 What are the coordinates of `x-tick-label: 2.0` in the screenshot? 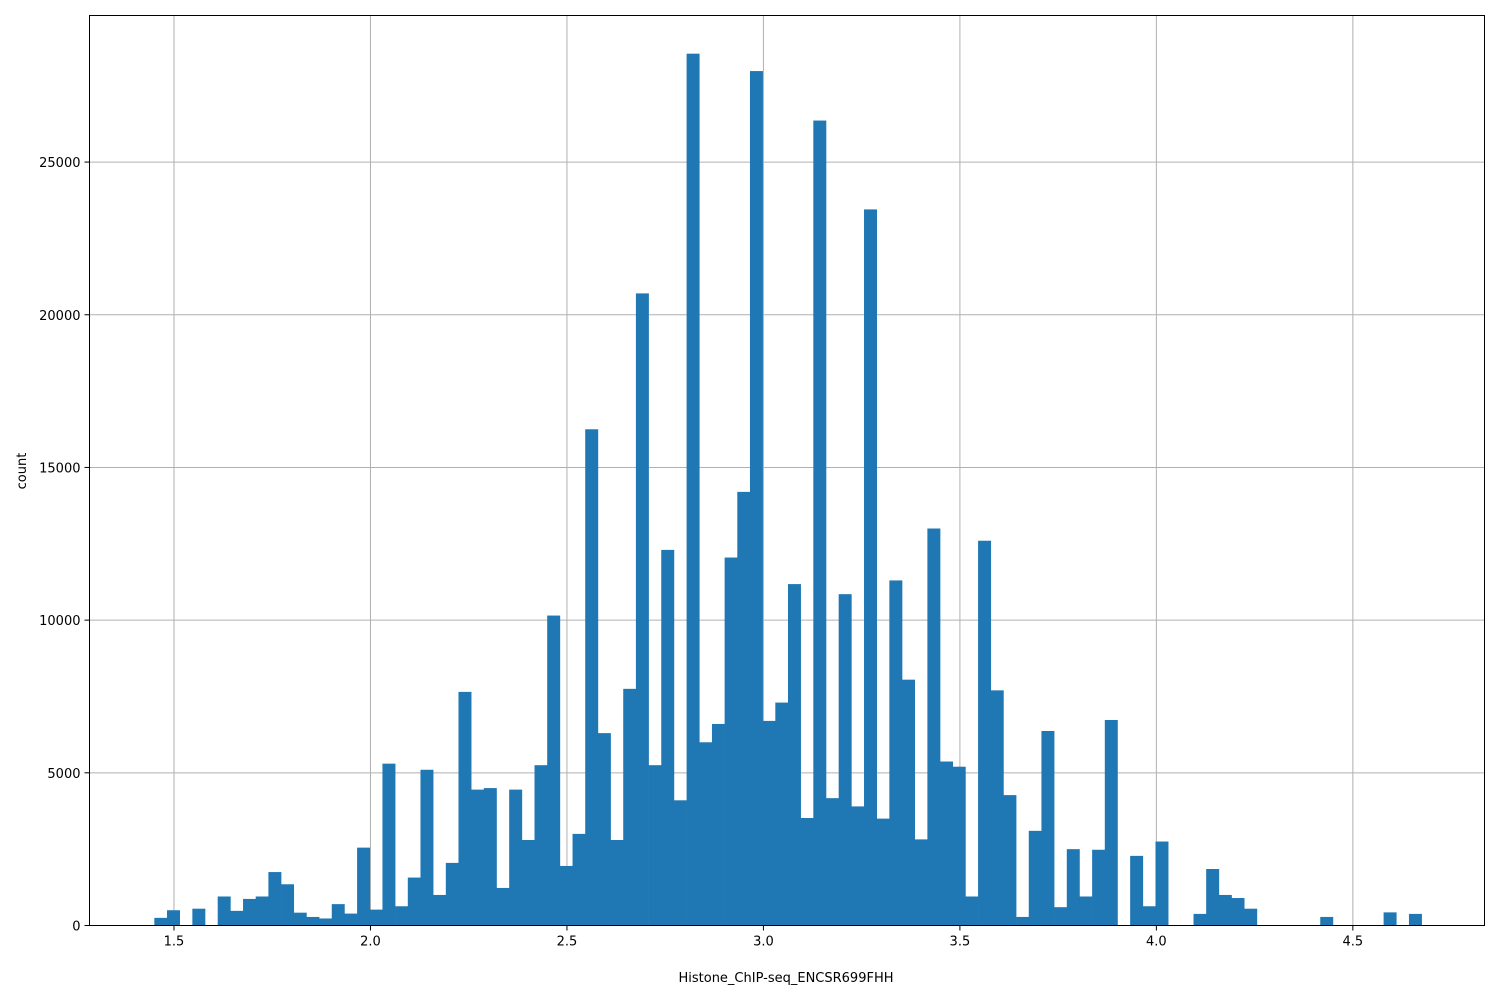 It's located at (370, 942).